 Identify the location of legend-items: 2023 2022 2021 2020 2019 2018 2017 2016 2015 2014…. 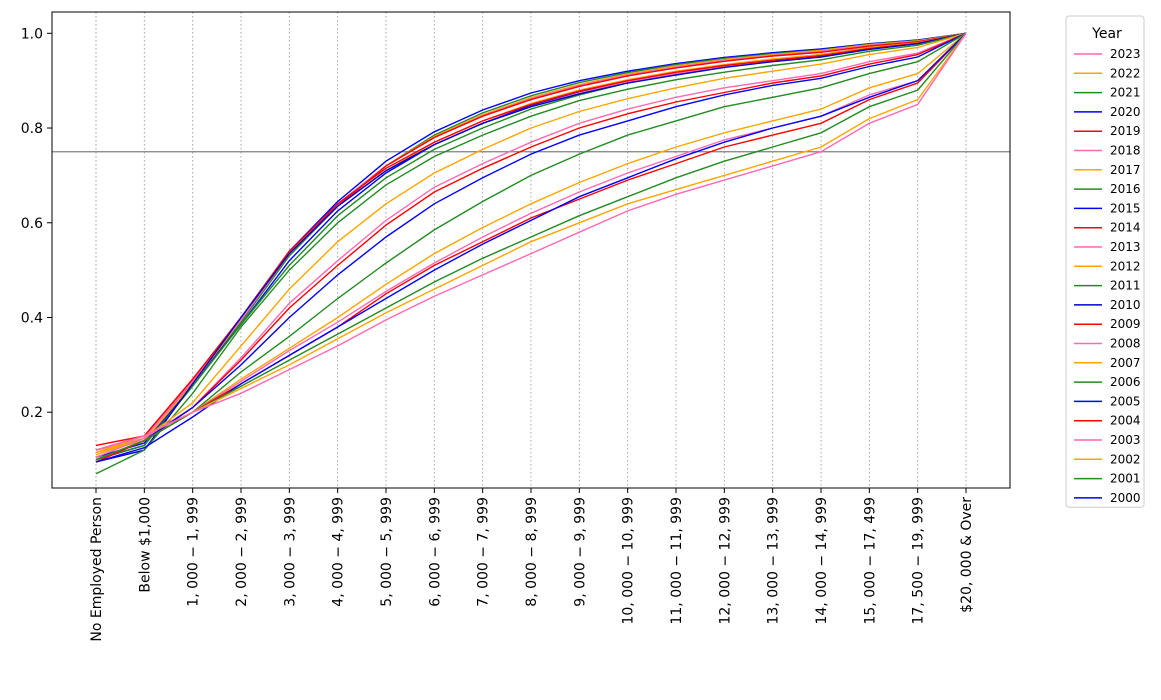
(1107, 276).